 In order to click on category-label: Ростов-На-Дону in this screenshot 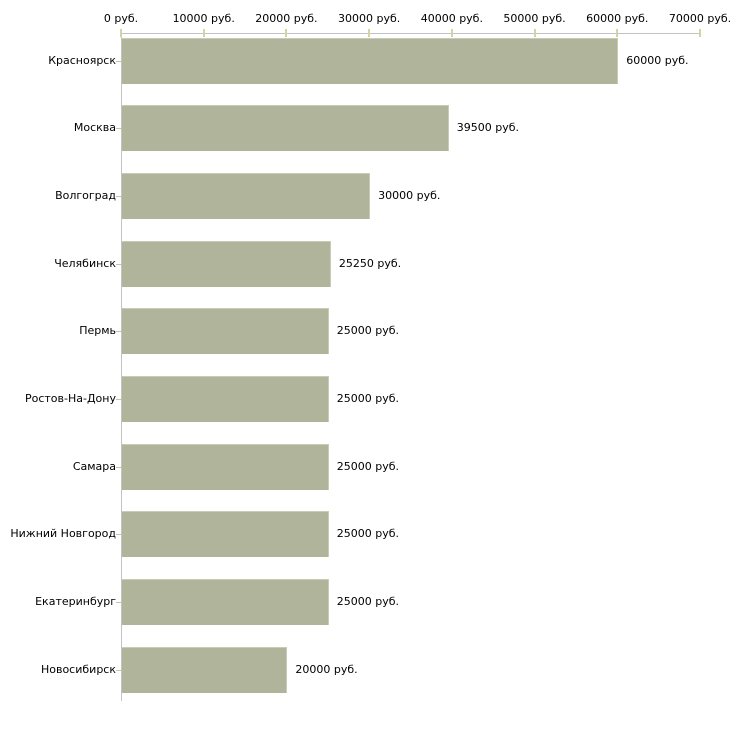, I will do `click(70, 398)`.